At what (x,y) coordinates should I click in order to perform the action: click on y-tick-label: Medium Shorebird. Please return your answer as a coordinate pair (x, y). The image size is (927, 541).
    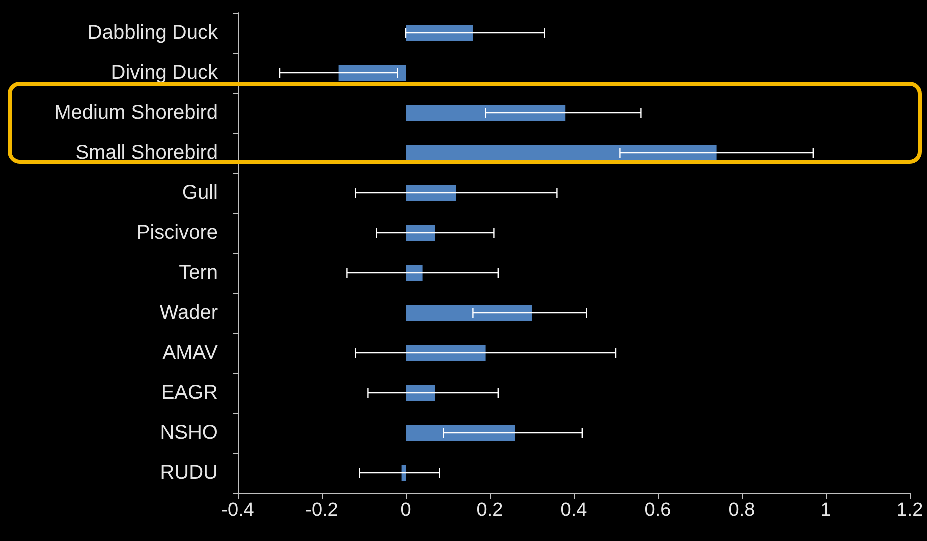
    Looking at the image, I should click on (136, 113).